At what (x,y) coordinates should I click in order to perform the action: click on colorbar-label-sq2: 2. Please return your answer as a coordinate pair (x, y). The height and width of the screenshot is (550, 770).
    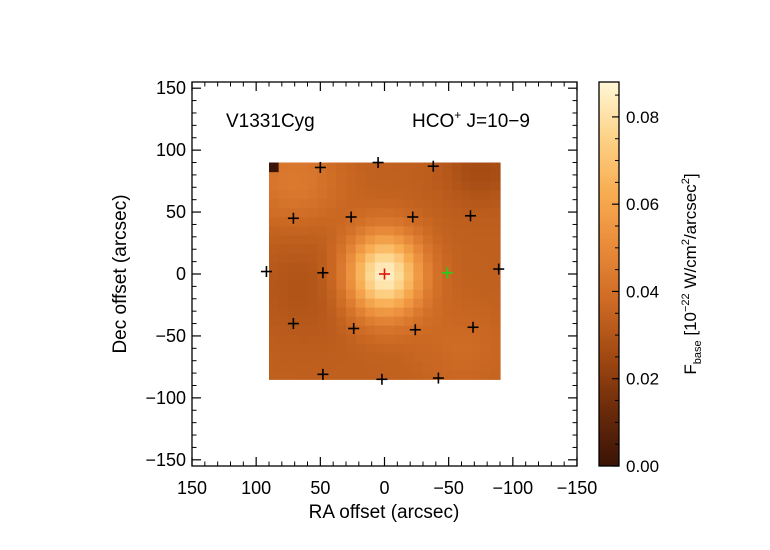
    Looking at the image, I should click on (686, 181).